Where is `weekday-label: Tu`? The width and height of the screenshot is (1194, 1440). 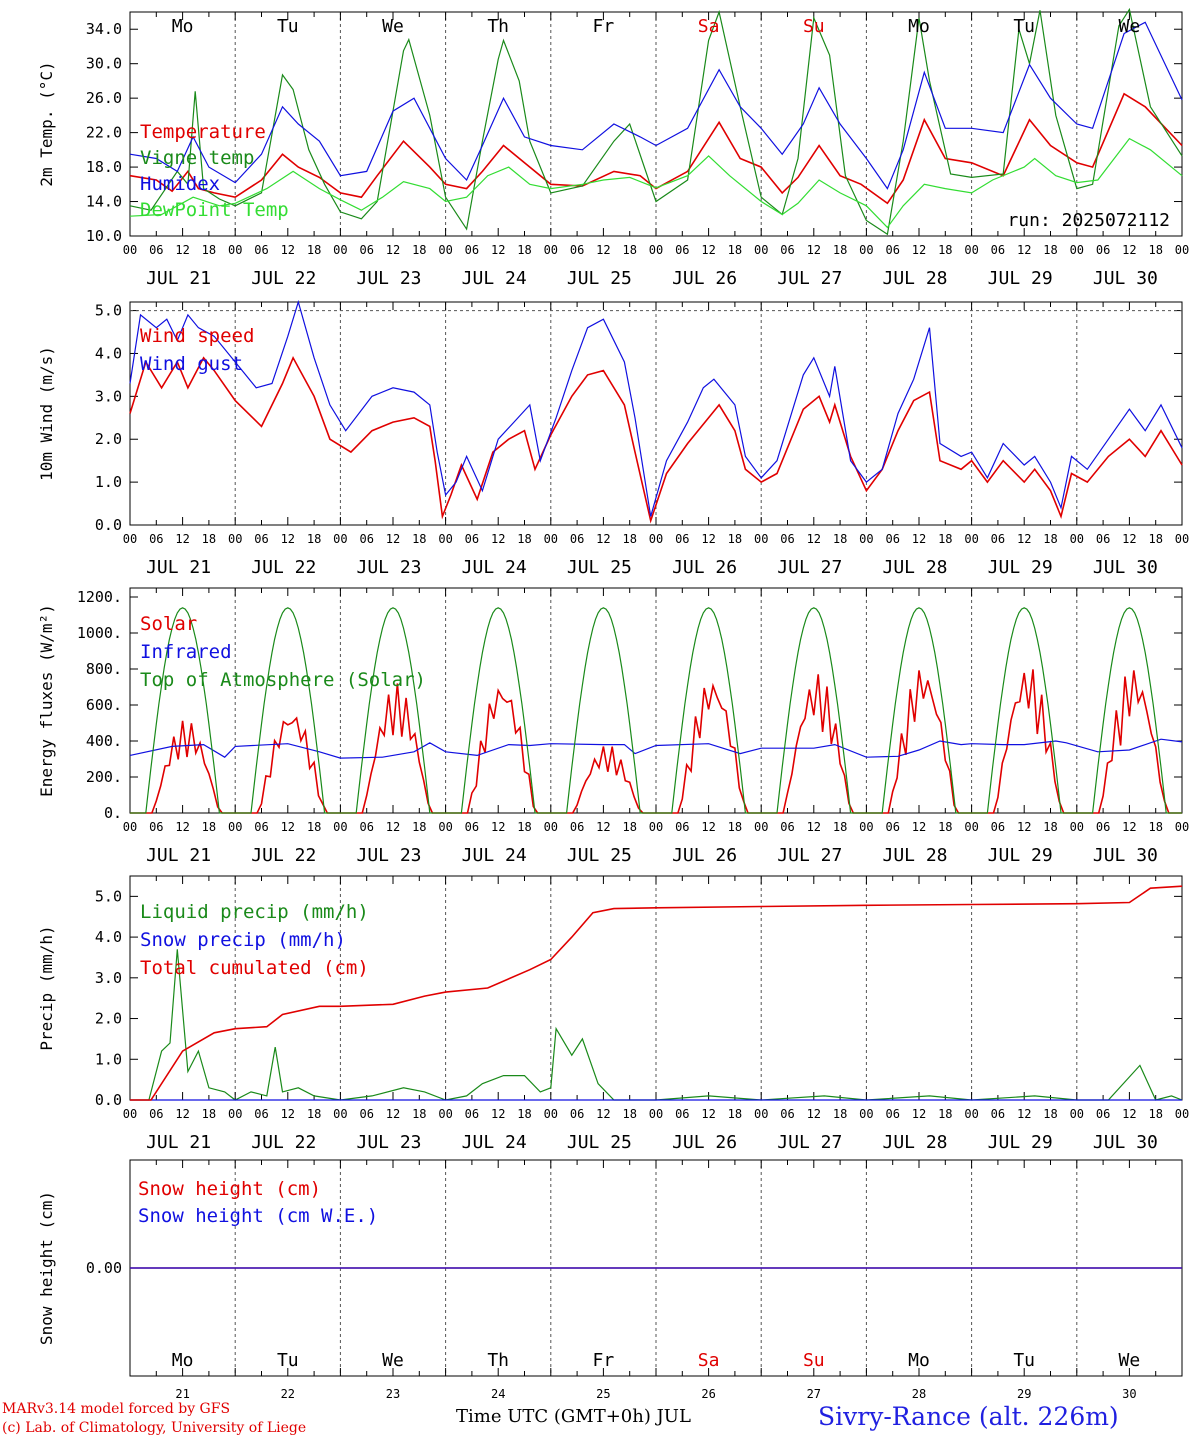
weekday-label: Tu is located at coordinates (1024, 26).